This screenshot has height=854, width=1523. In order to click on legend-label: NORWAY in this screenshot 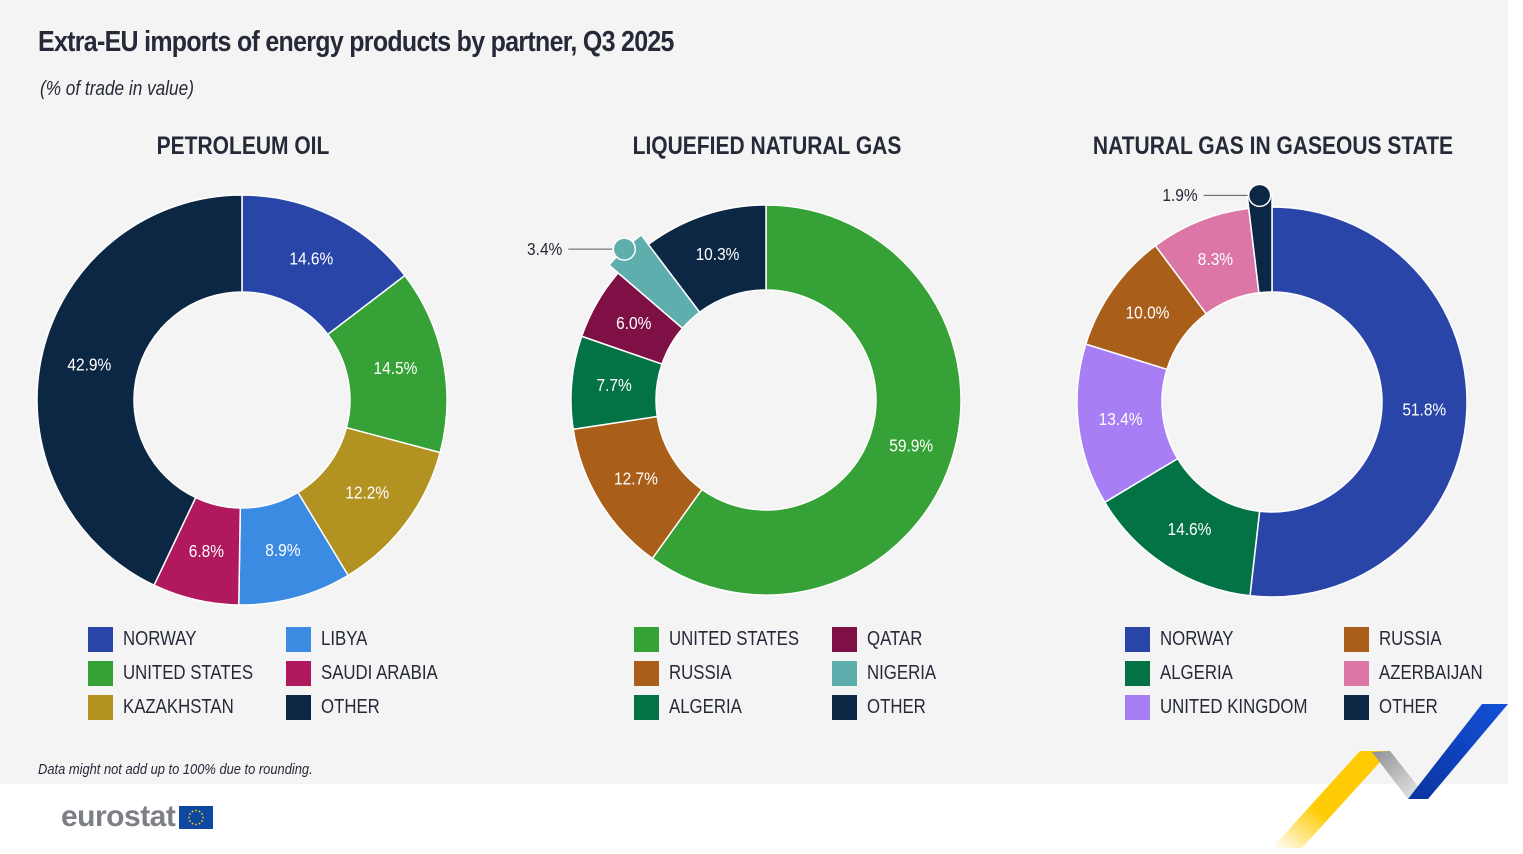, I will do `click(1197, 639)`.